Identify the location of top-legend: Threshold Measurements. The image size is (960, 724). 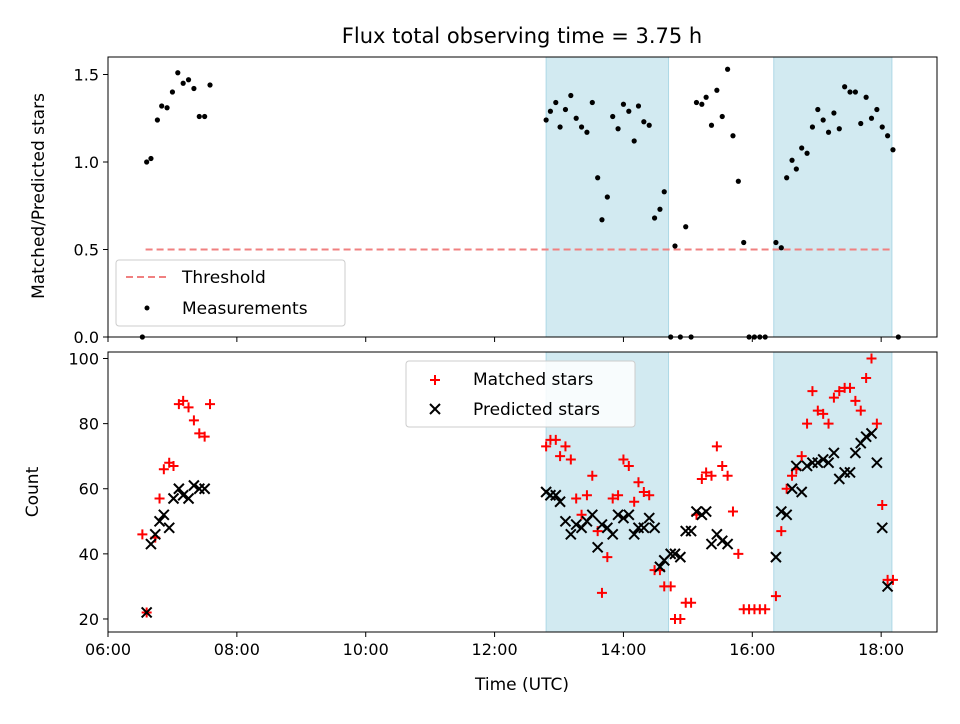
(230, 293).